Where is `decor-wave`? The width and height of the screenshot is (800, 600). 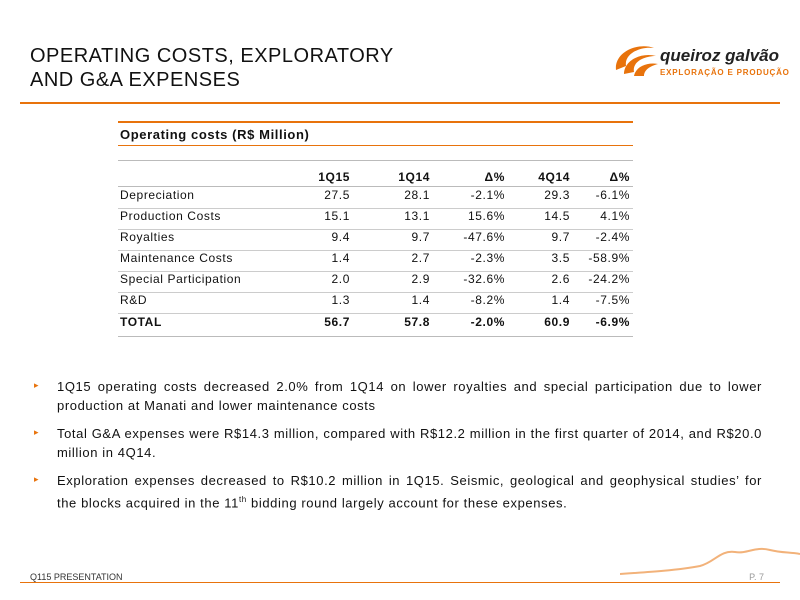
decor-wave is located at coordinates (710, 561).